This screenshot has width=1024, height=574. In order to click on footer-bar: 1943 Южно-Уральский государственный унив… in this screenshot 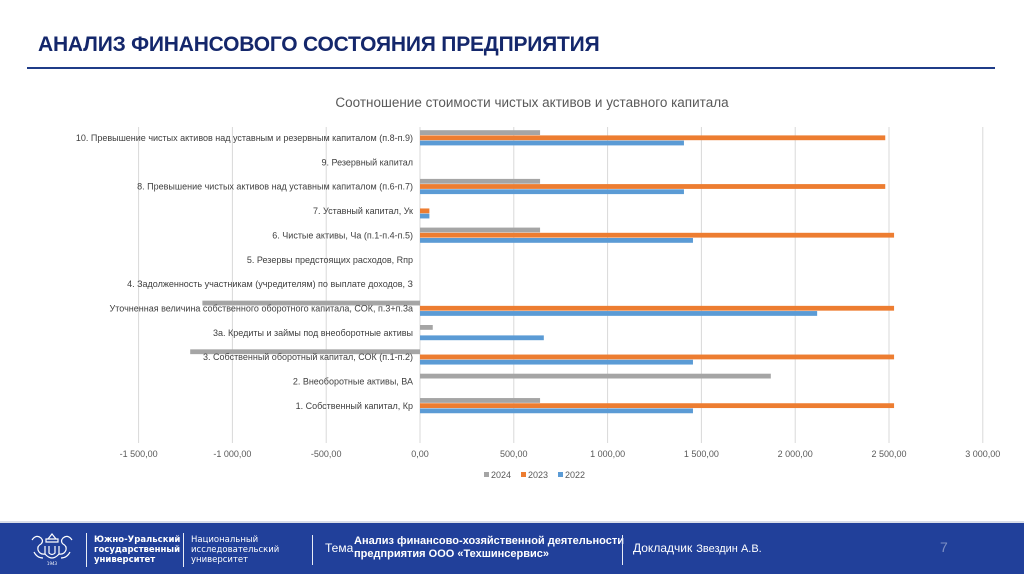, I will do `click(512, 547)`.